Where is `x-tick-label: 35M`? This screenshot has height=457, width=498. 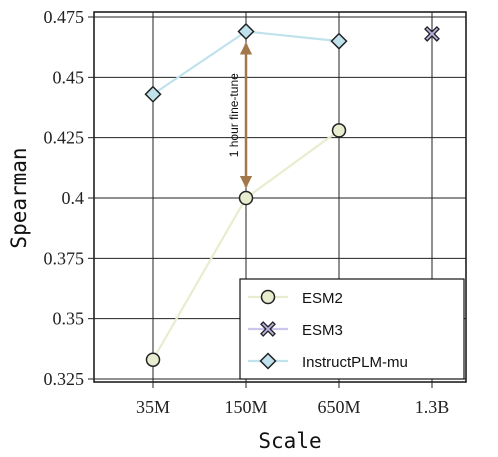
x-tick-label: 35M is located at coordinates (153, 407).